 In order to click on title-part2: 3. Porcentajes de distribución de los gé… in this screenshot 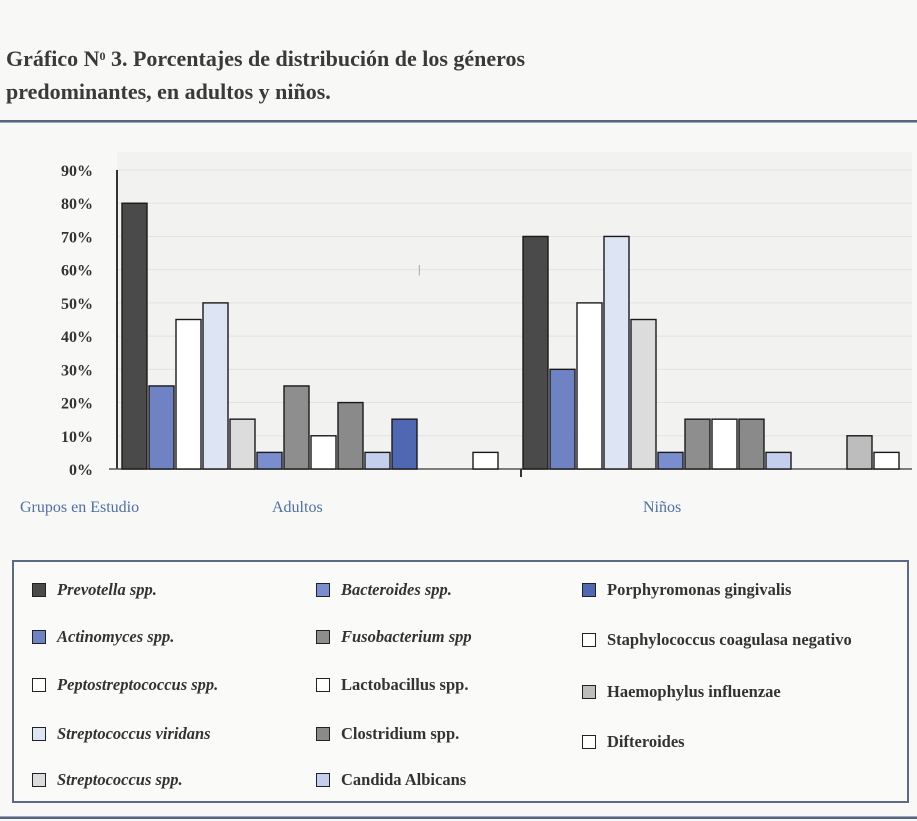, I will do `click(315, 58)`.